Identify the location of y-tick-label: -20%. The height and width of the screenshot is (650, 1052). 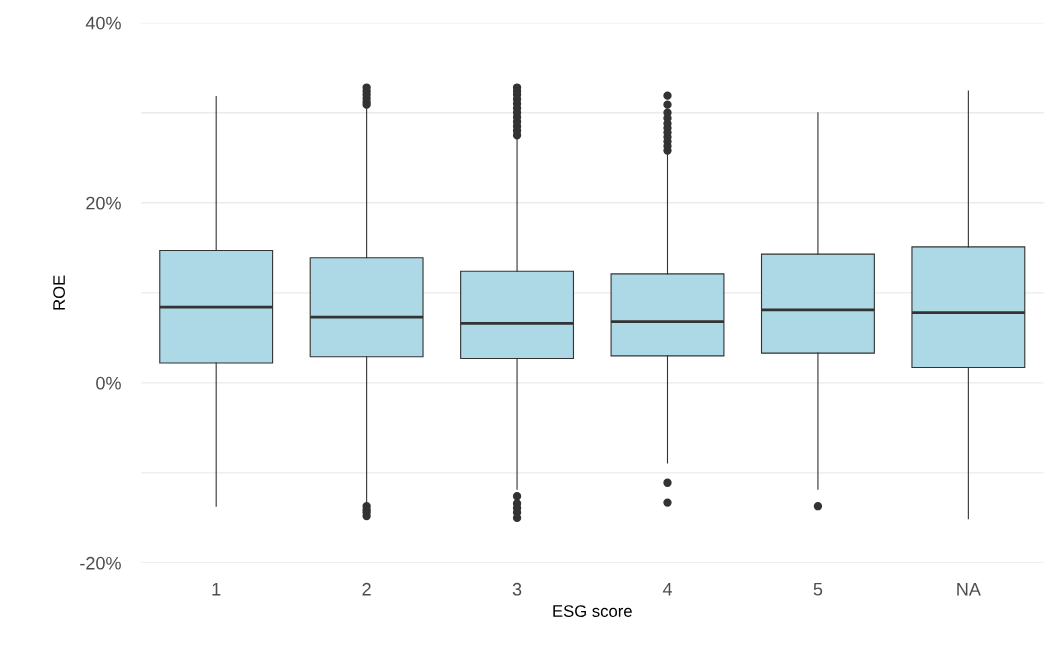
(100, 563).